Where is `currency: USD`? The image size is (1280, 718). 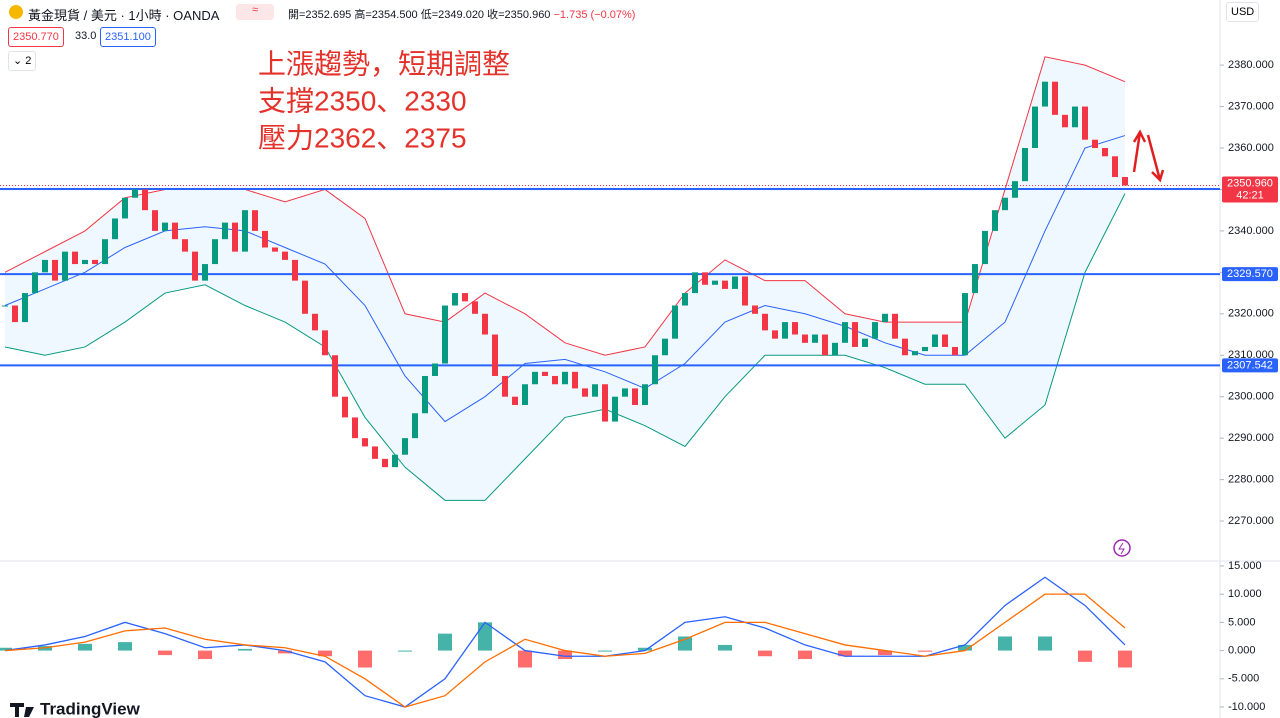
currency: USD is located at coordinates (1243, 12).